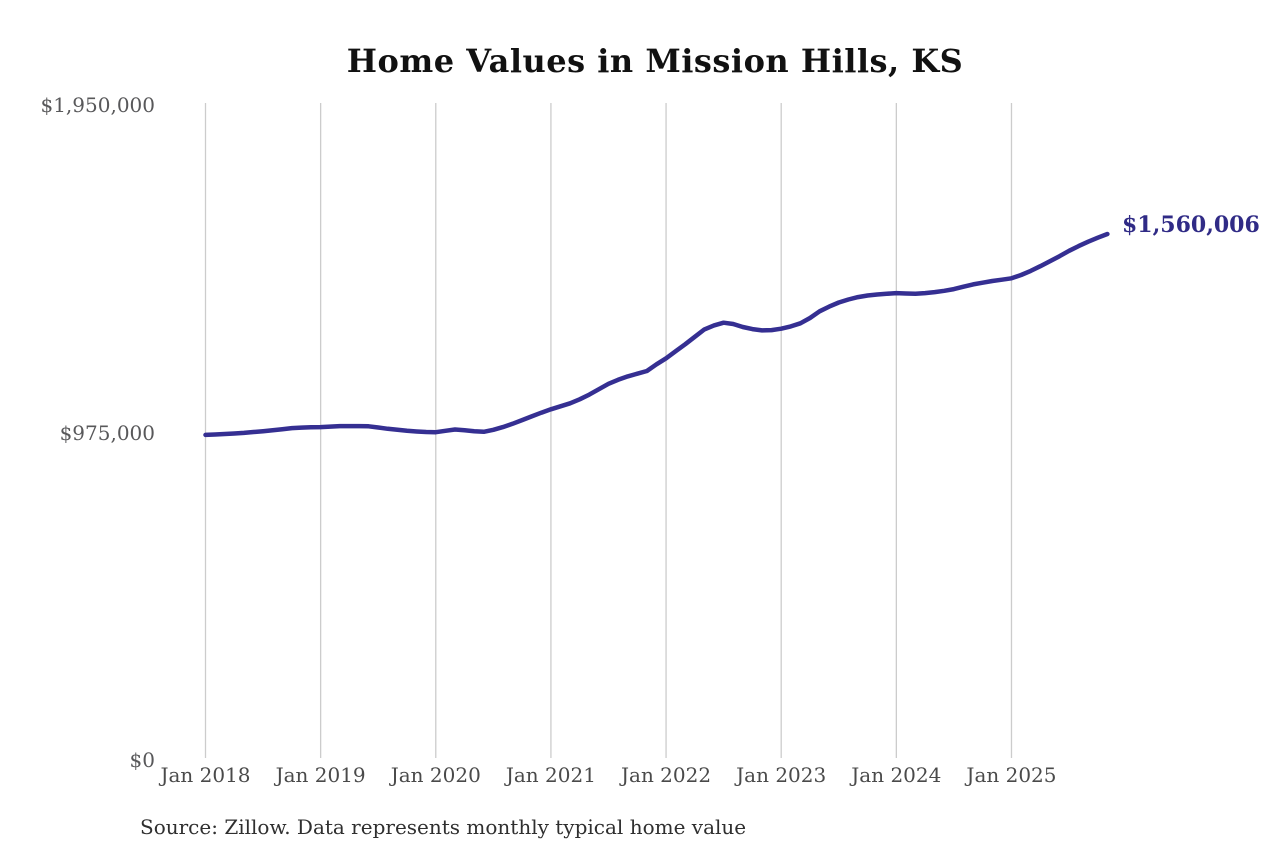  Describe the element at coordinates (896, 775) in the screenshot. I see `x-tick-label-jan-2024: Jan 2024` at that location.